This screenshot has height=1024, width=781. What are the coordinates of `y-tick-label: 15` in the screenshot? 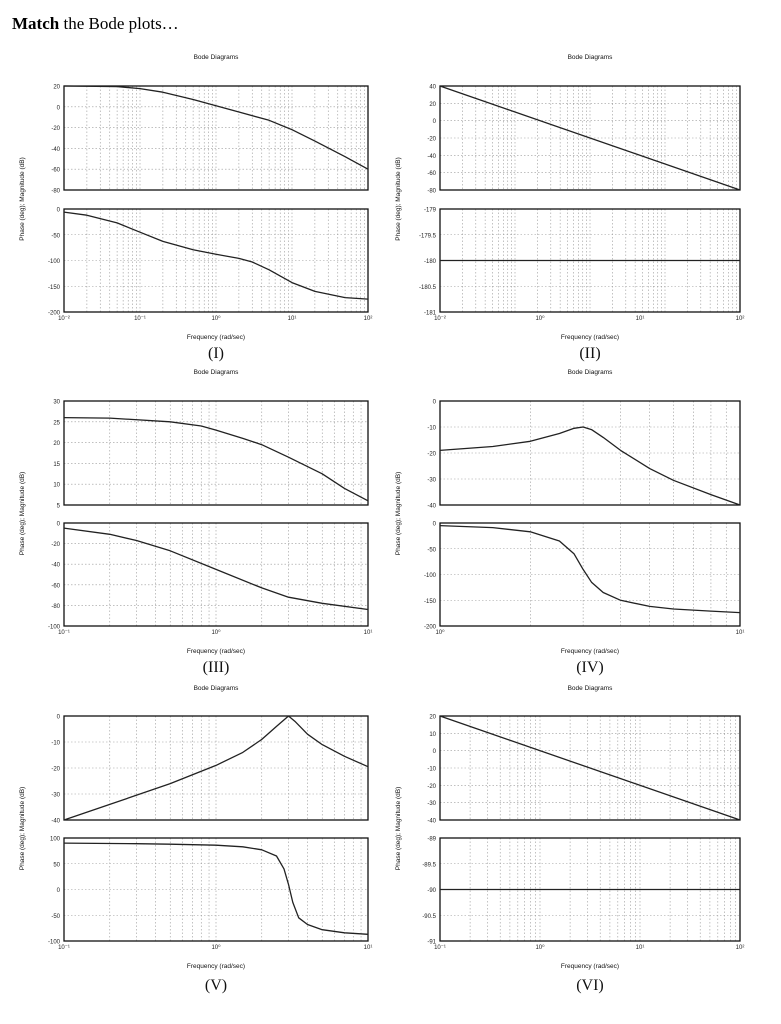 It's located at (56, 465).